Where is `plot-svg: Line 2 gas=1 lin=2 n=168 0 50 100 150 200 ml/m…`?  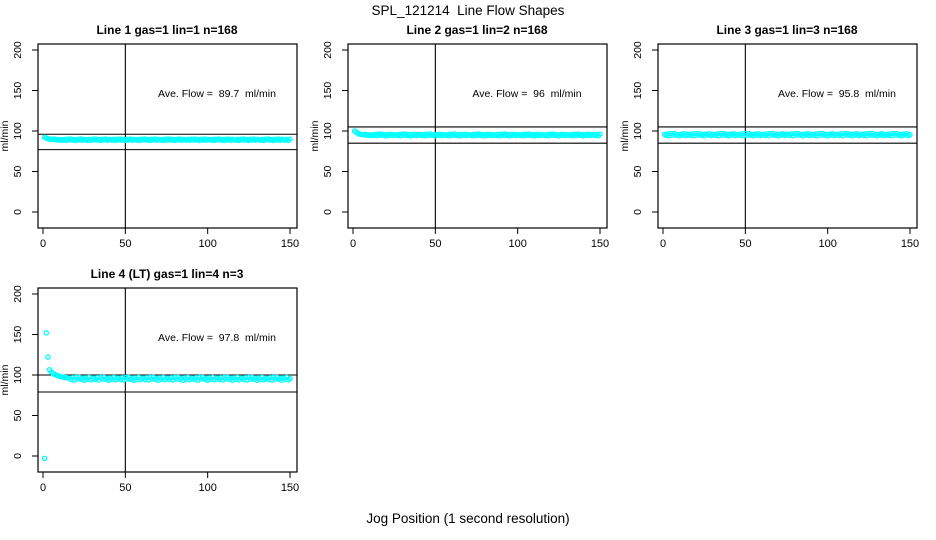 plot-svg: Line 2 gas=1 lin=2 n=168 0 50 100 150 200 ml/m… is located at coordinates (459, 136).